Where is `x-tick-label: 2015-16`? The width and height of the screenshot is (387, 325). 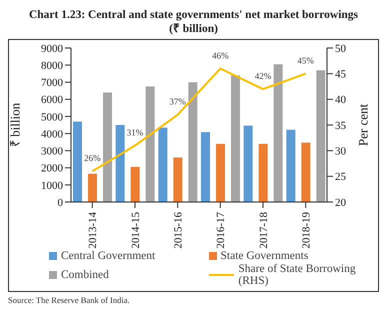 x-tick-label: 2015-16 is located at coordinates (178, 230).